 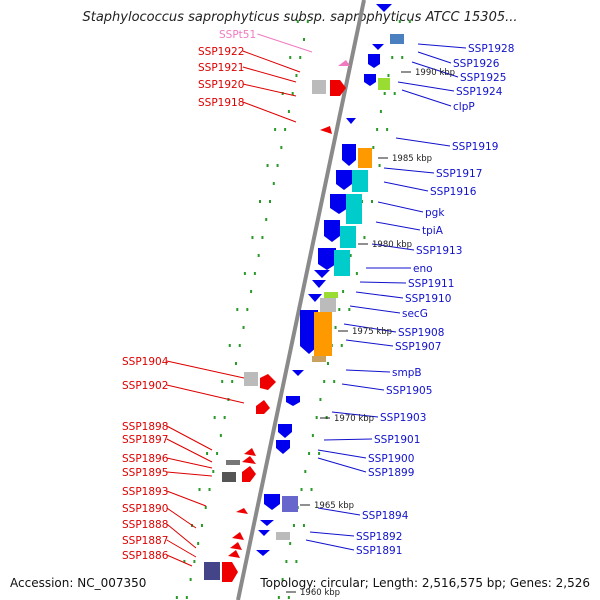 What do you see at coordinates (145, 386) in the screenshot?
I see `left-label-ssp1902: SSP1902` at bounding box center [145, 386].